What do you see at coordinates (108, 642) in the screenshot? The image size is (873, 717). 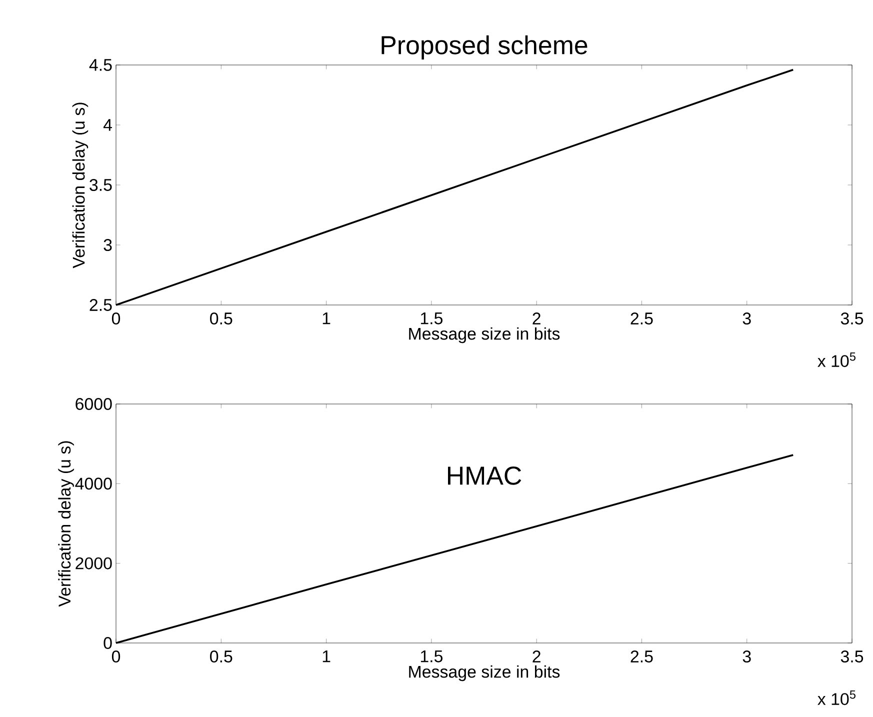 I see `y-tick-label: 0` at bounding box center [108, 642].